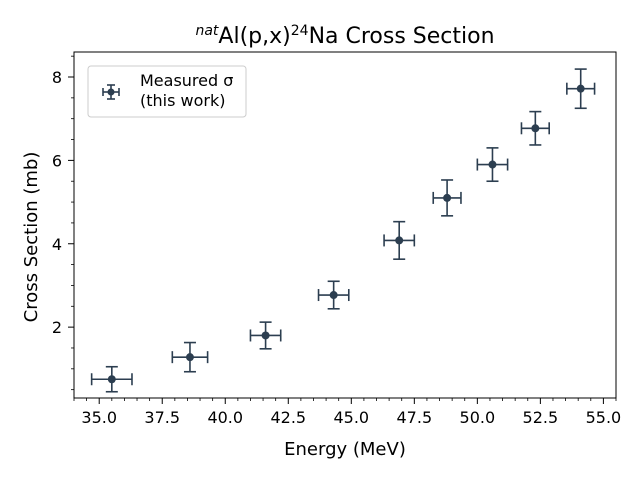 This screenshot has width=640, height=480. I want to click on legend-box, so click(167, 91).